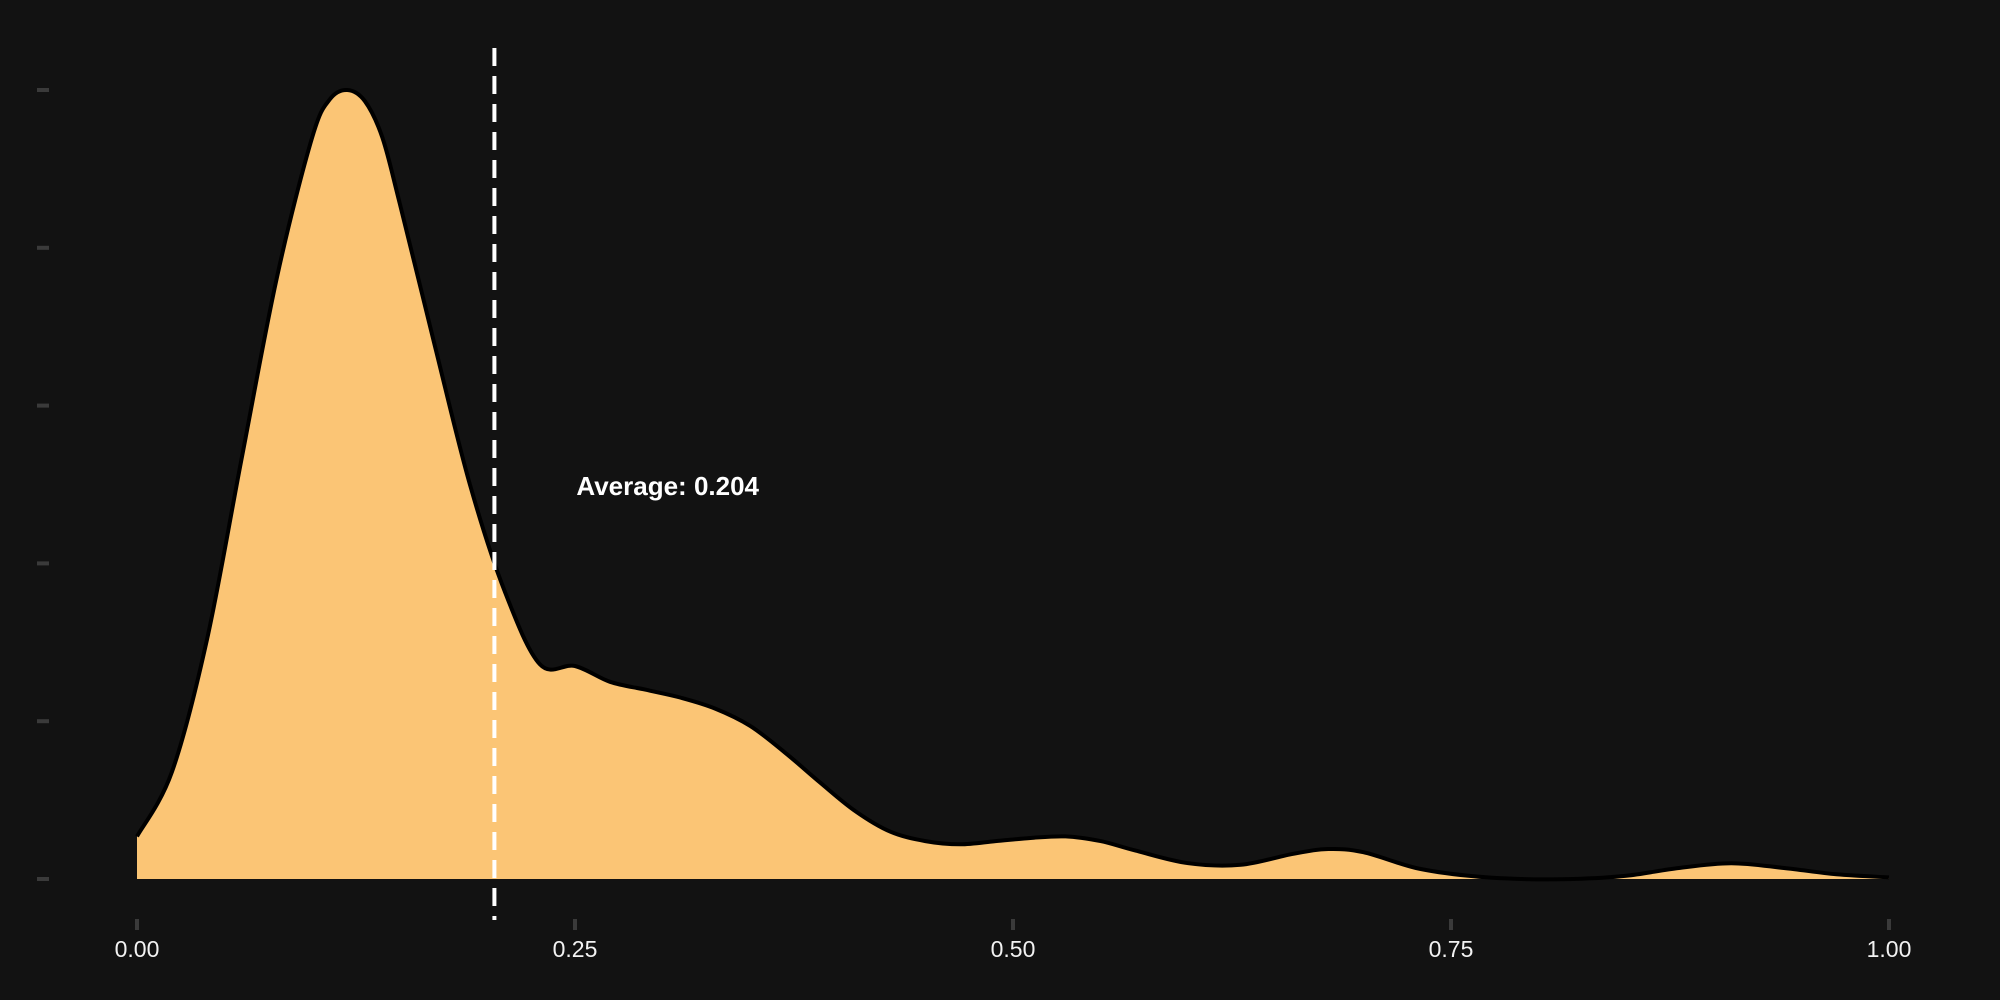 The image size is (2000, 1000). Describe the element at coordinates (575, 949) in the screenshot. I see `x-tick-label: 0.25` at that location.